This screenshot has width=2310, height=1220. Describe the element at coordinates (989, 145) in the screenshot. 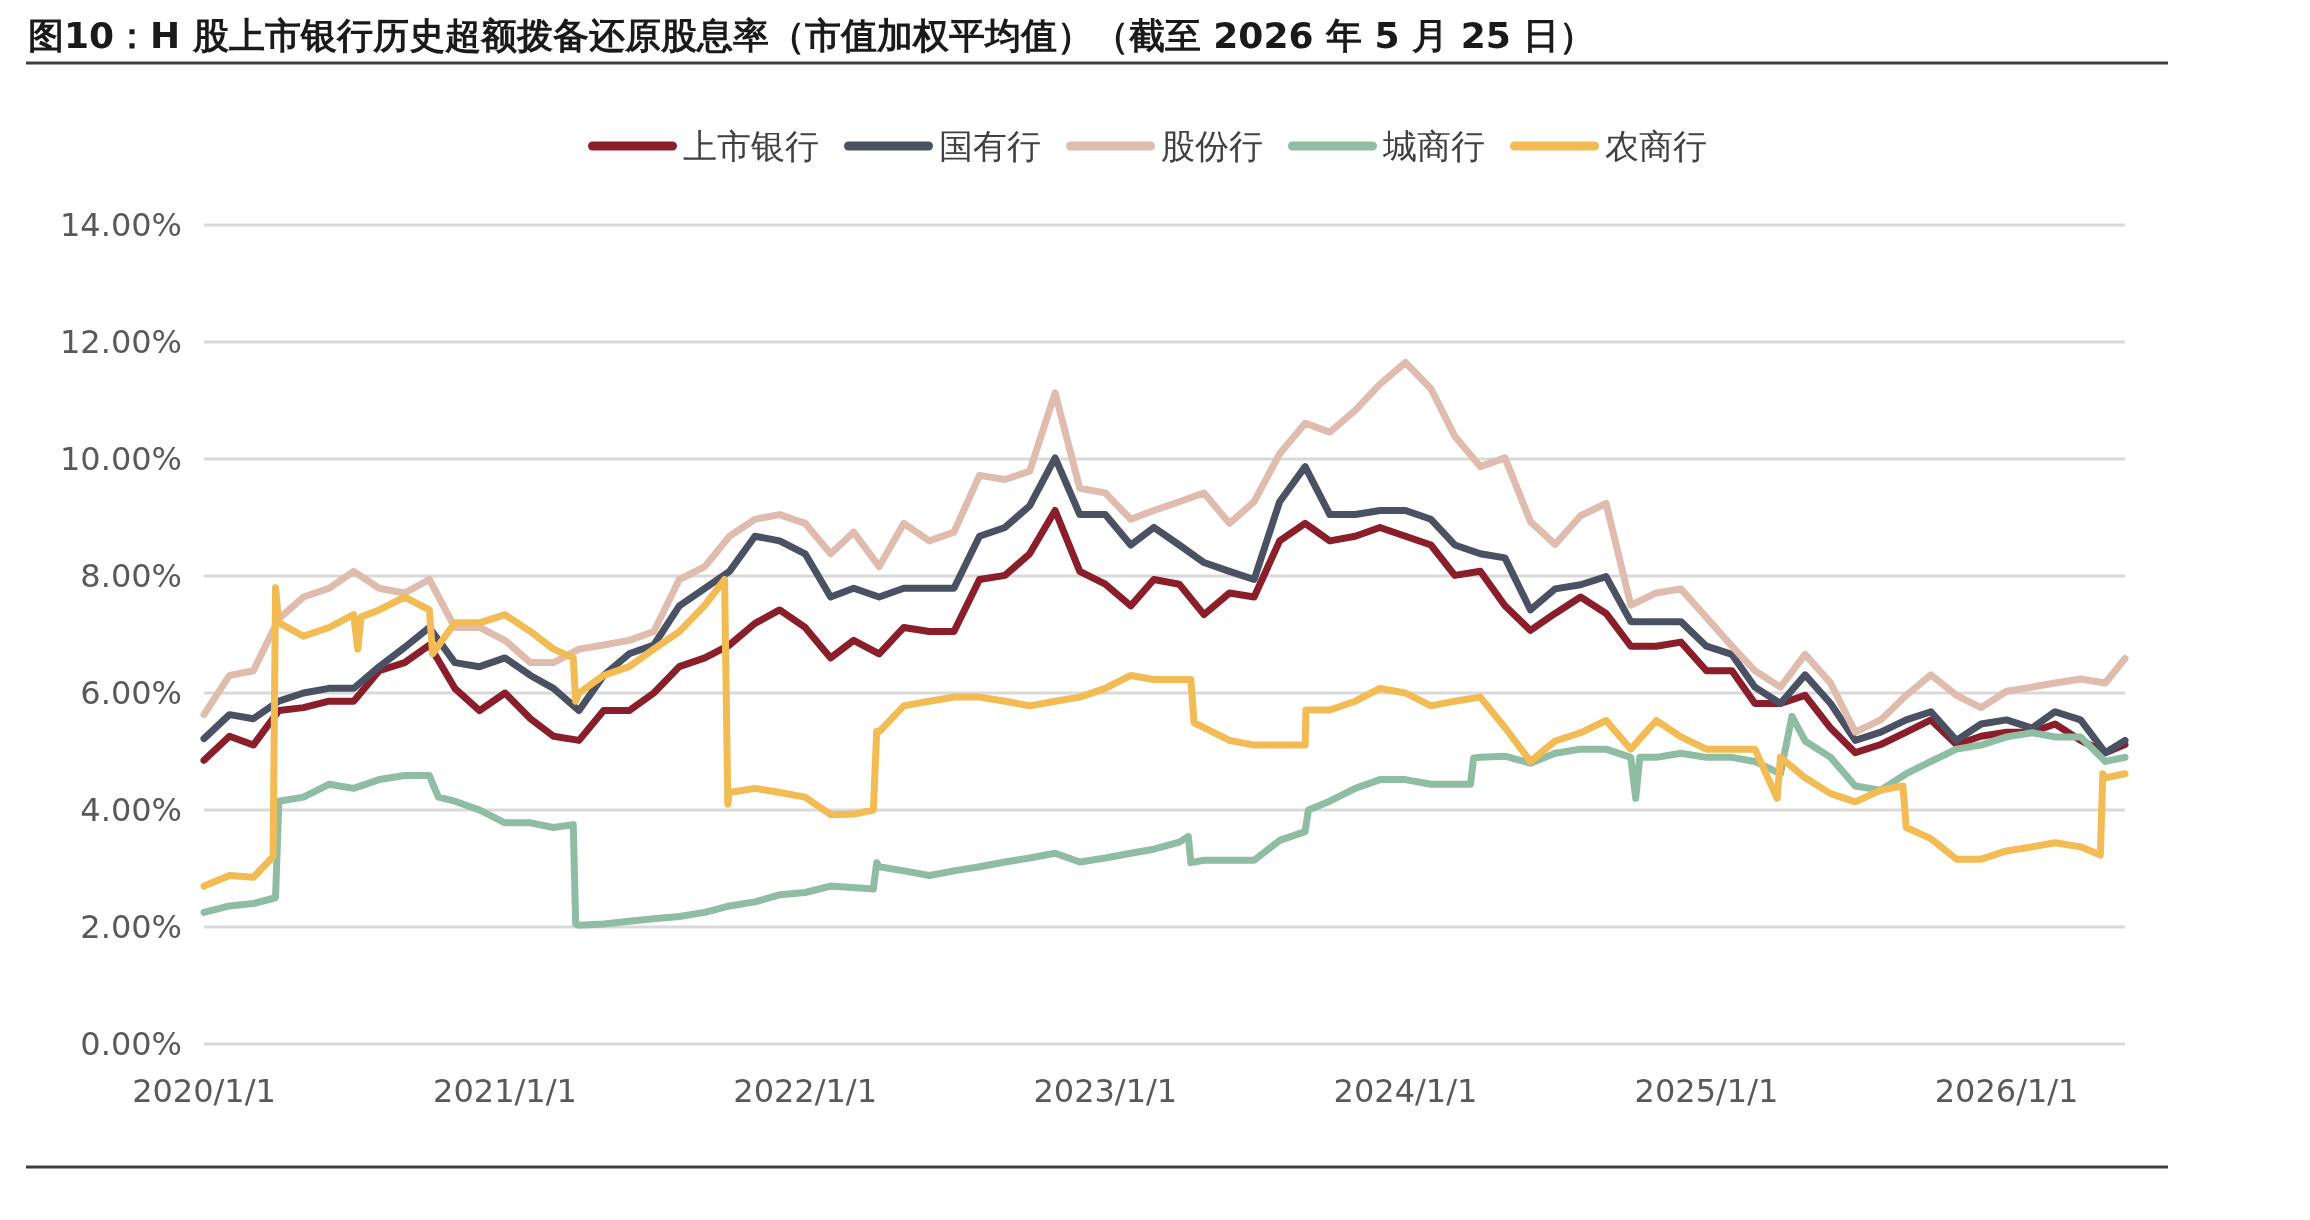

I see `legend-label: 国有行` at that location.